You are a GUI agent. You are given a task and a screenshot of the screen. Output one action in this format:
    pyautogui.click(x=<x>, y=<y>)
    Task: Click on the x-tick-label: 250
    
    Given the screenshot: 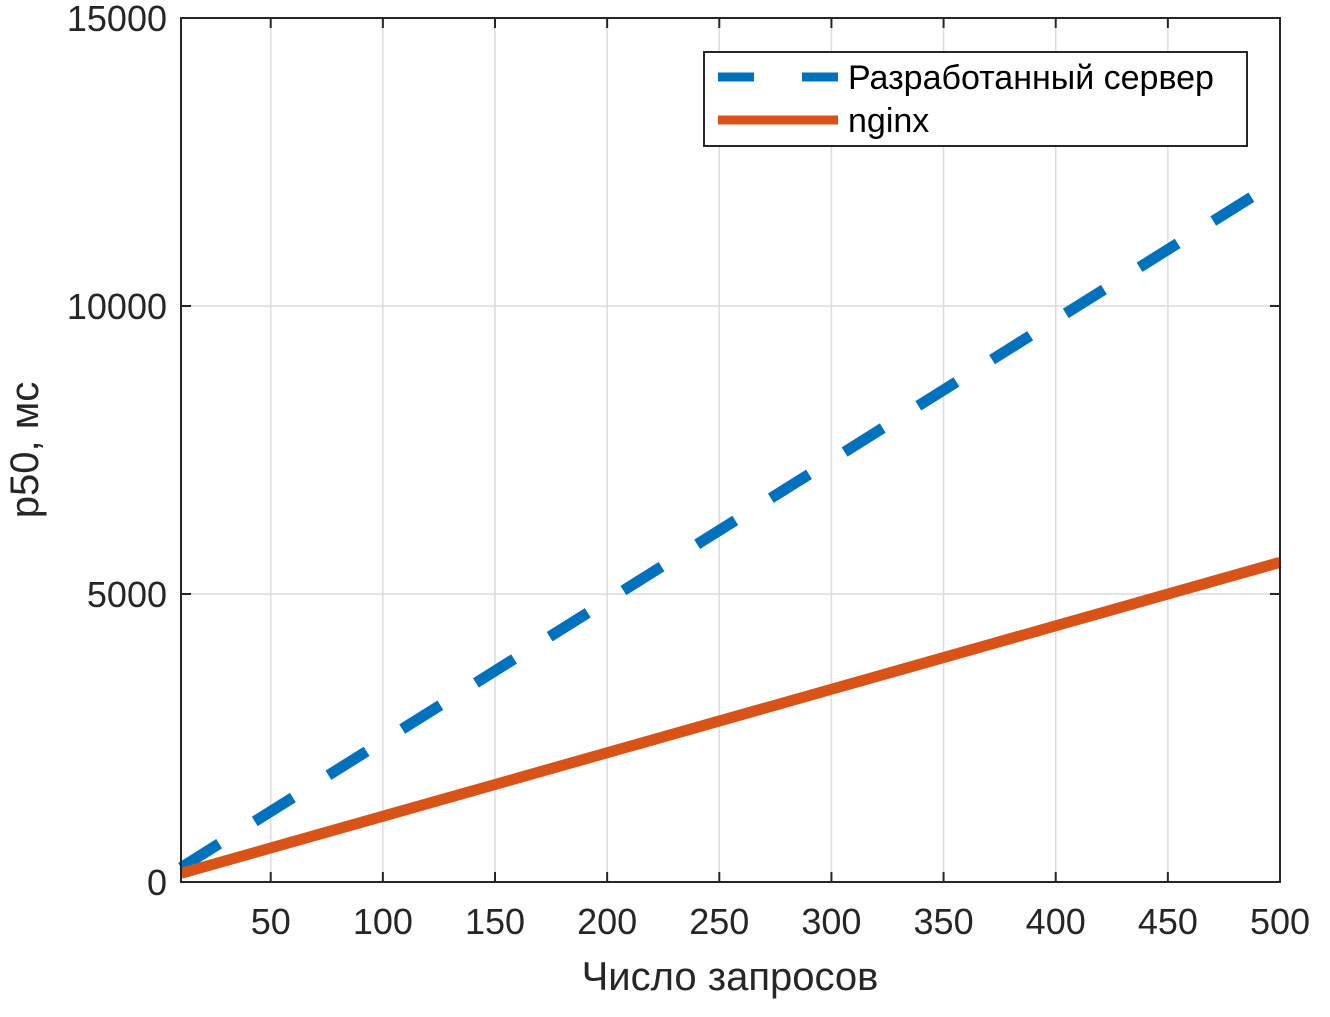 What is the action you would take?
    pyautogui.click(x=719, y=921)
    